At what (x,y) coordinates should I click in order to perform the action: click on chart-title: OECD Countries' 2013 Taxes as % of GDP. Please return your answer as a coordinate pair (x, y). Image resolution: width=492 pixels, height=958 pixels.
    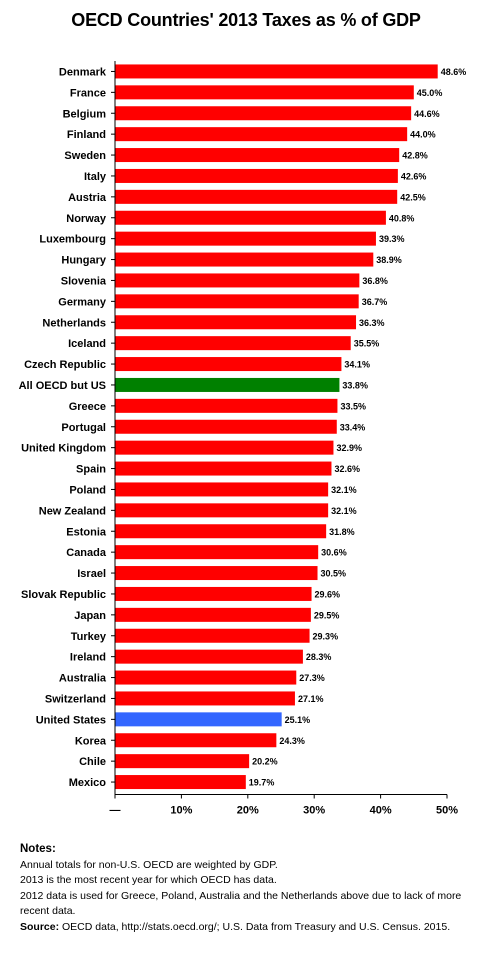
    Looking at the image, I should click on (246, 20).